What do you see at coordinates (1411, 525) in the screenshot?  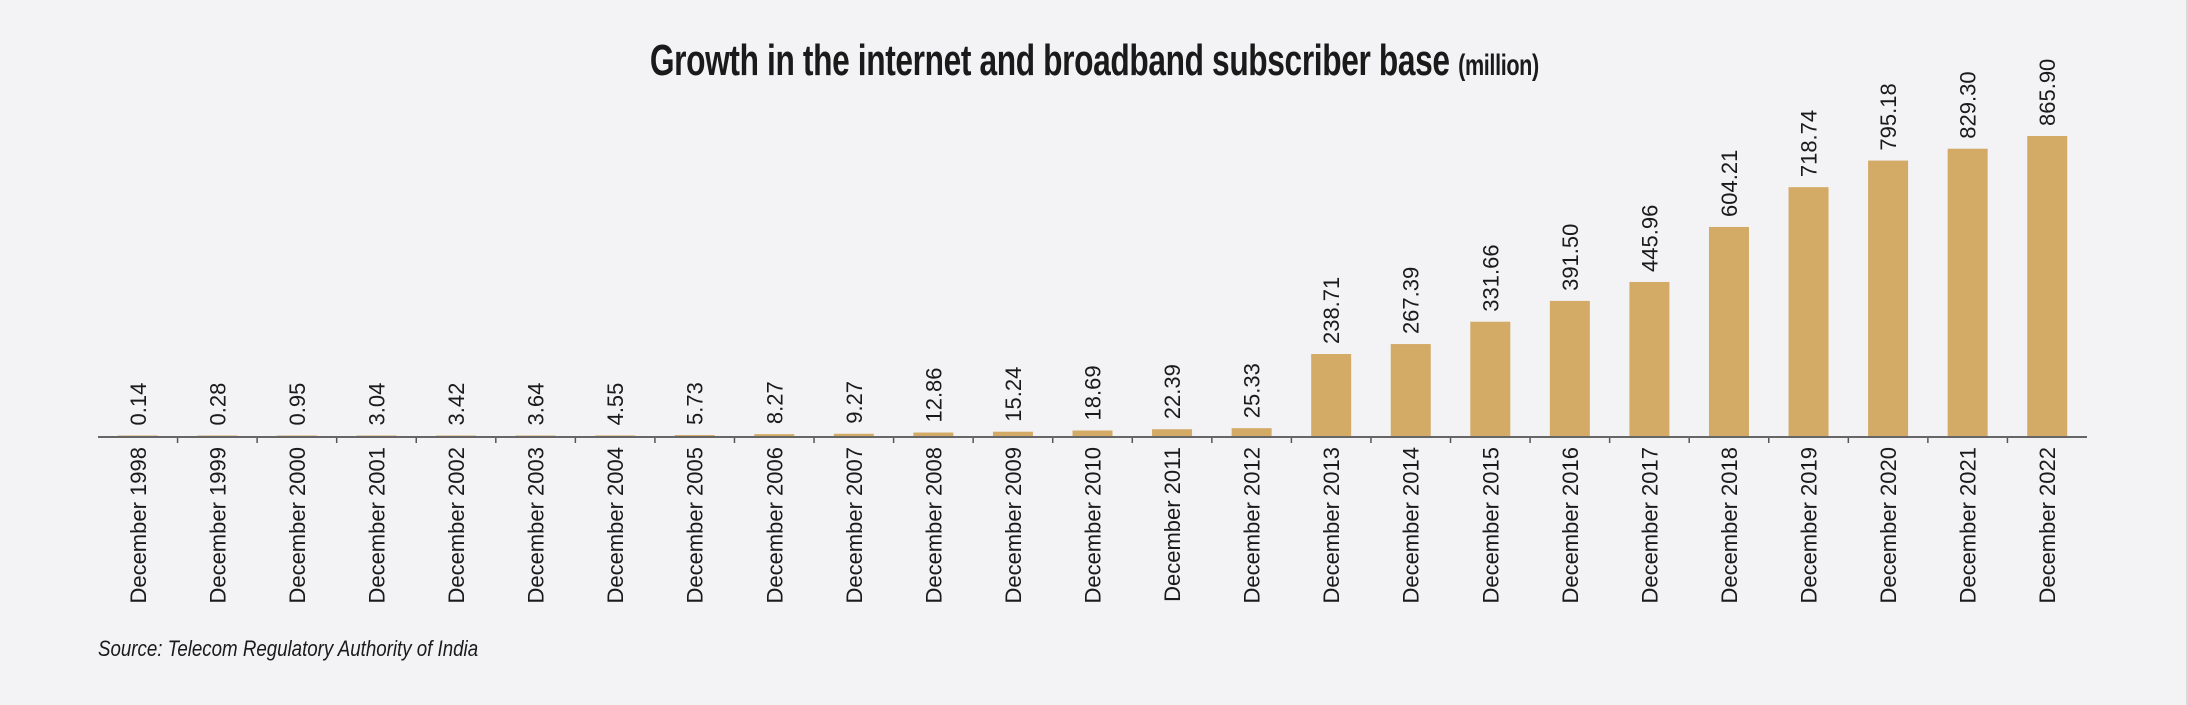 I see `category-label: December 2014` at bounding box center [1411, 525].